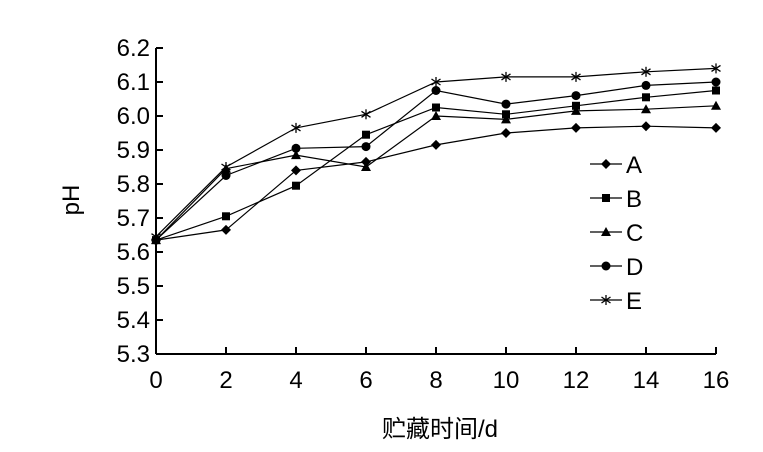  Describe the element at coordinates (634, 301) in the screenshot. I see `legend-label: E` at that location.